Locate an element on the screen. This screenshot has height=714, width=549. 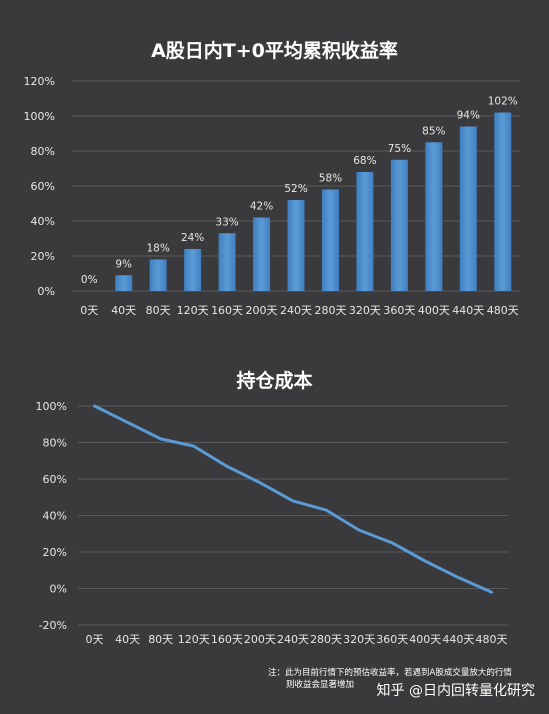
data-label: 42% is located at coordinates (261, 207).